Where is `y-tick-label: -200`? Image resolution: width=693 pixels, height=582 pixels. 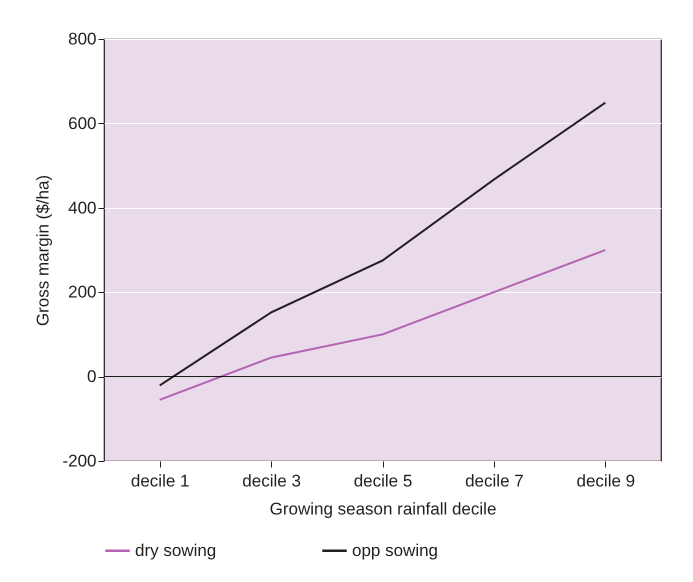 y-tick-label: -200 is located at coordinates (79, 461).